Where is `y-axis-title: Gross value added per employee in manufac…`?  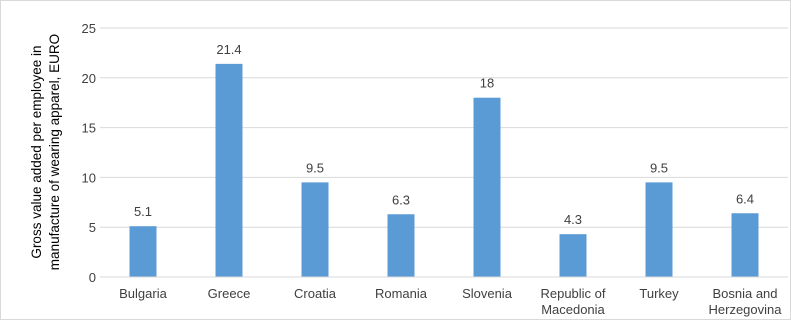
y-axis-title: Gross value added per employee in manufac… is located at coordinates (45, 152).